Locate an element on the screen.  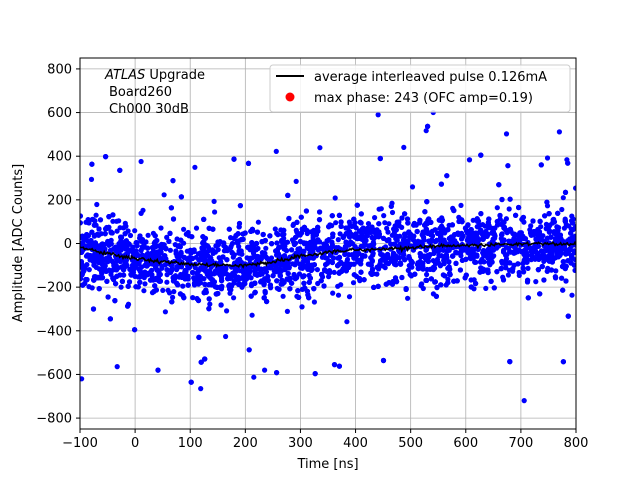
y-tick-label: 600 is located at coordinates (59, 113).